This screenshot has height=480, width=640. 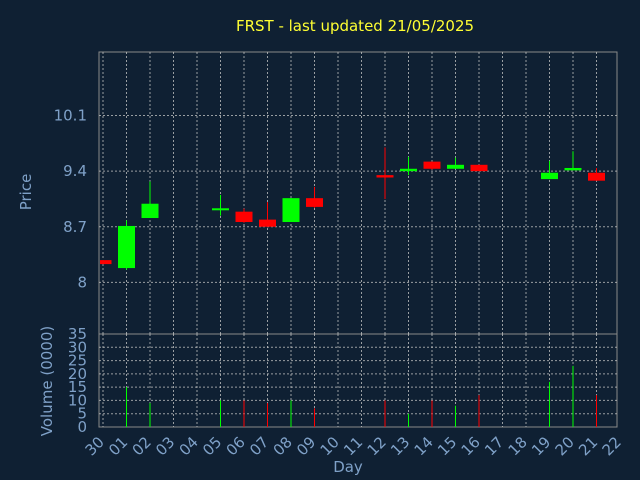 I want to click on x-tick-label: 21, so click(x=588, y=446).